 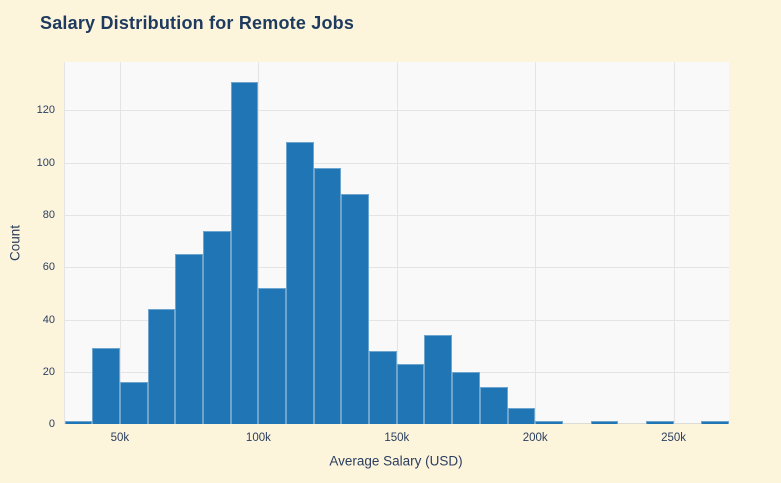 I want to click on x-tick-label-100k: 100k, so click(x=258, y=438).